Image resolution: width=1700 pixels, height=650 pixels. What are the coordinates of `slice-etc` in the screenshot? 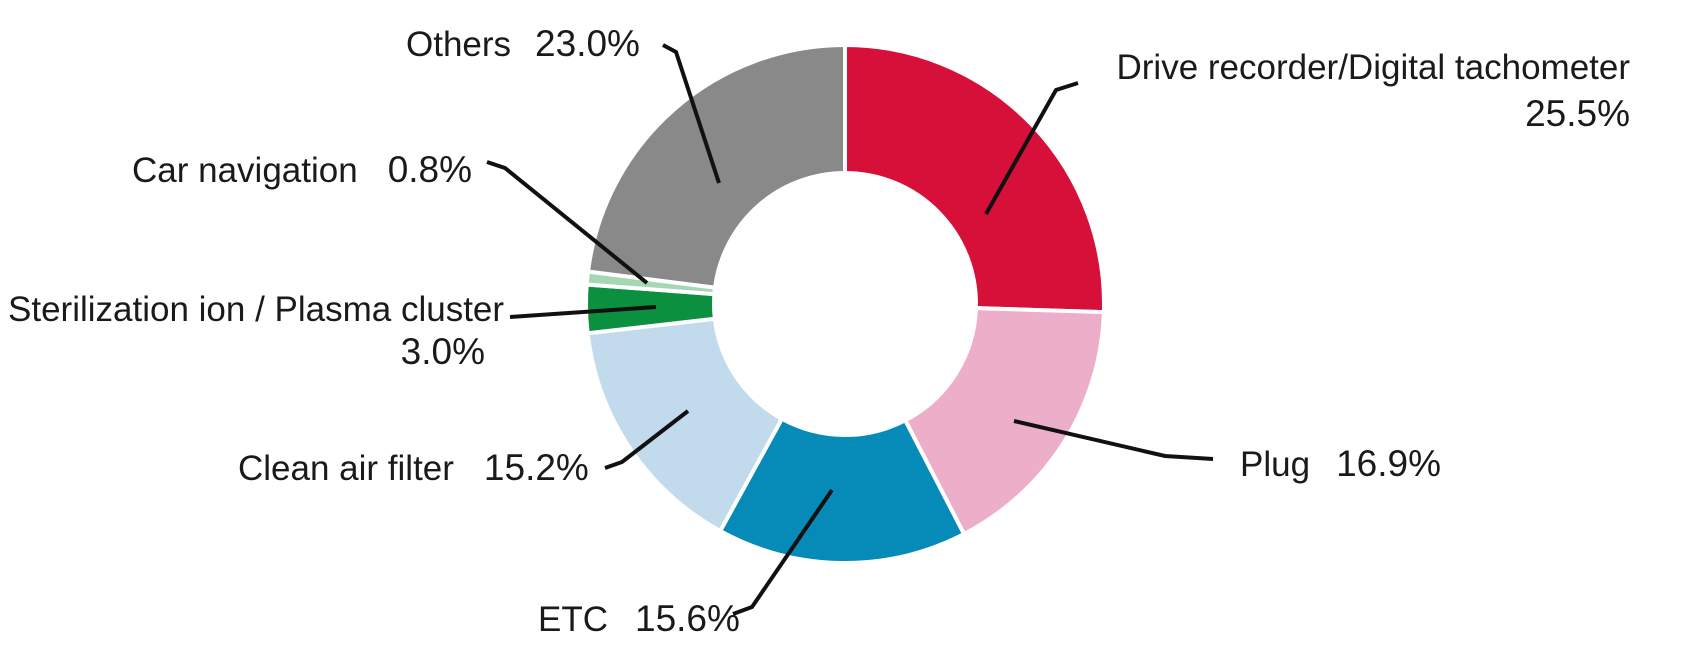 It's located at (842, 490).